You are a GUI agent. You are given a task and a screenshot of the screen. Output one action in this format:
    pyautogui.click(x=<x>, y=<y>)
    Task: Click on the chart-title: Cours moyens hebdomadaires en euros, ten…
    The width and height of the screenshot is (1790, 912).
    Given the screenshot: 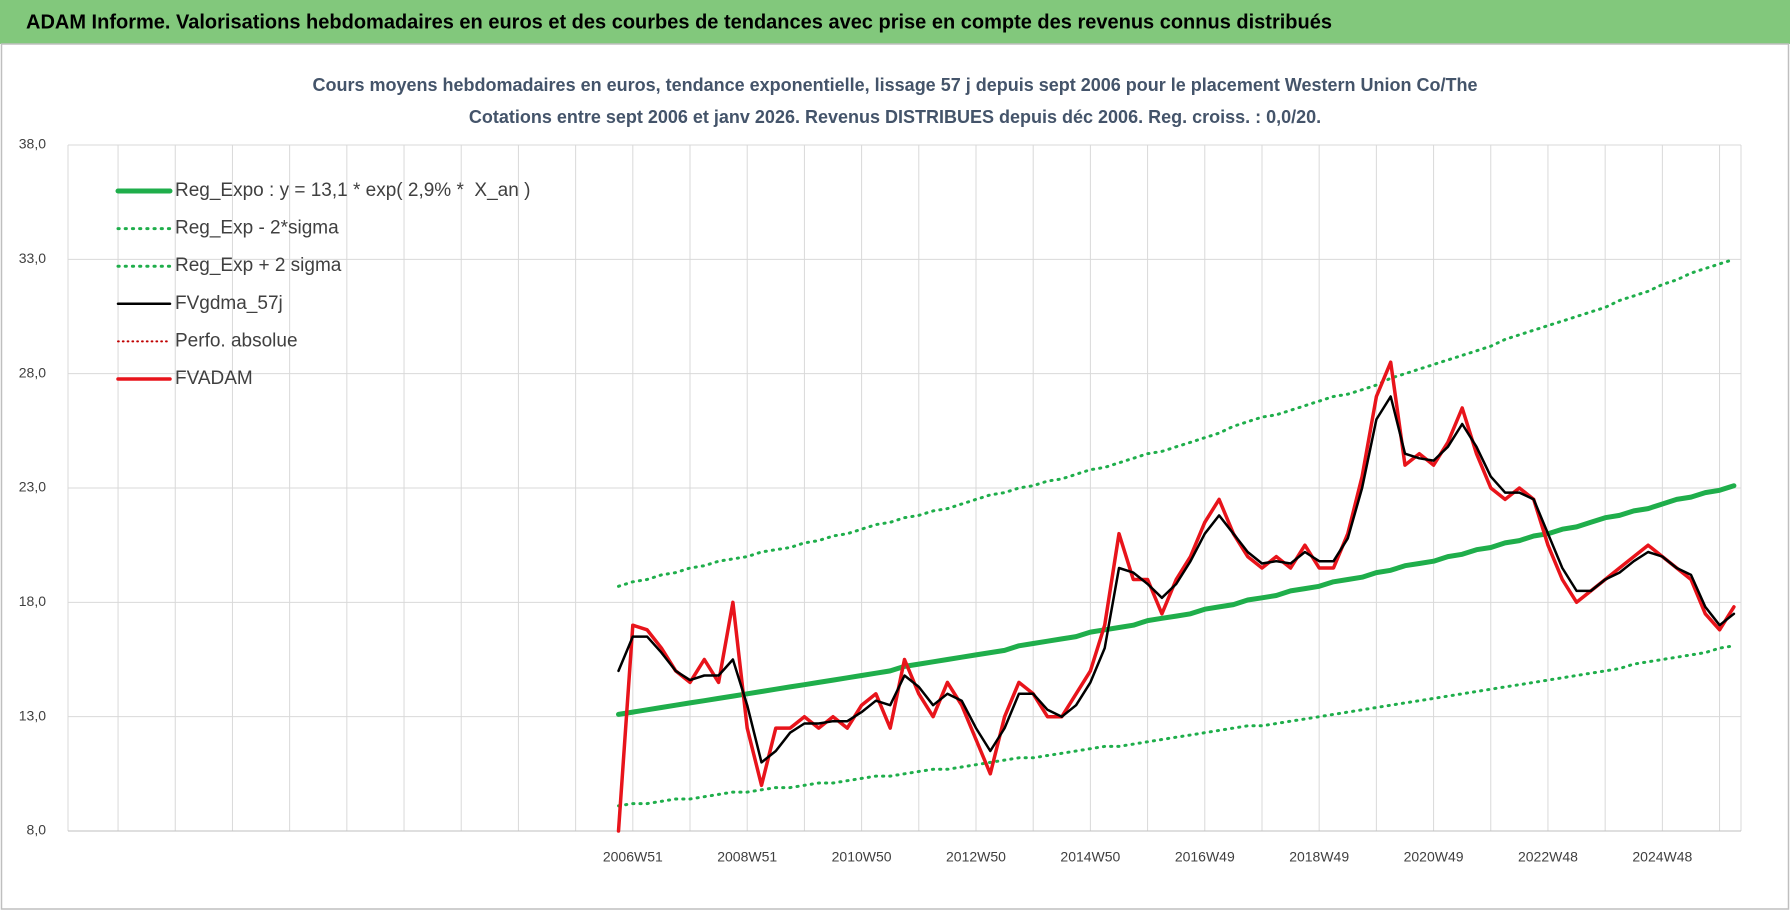 What is the action you would take?
    pyautogui.click(x=895, y=85)
    